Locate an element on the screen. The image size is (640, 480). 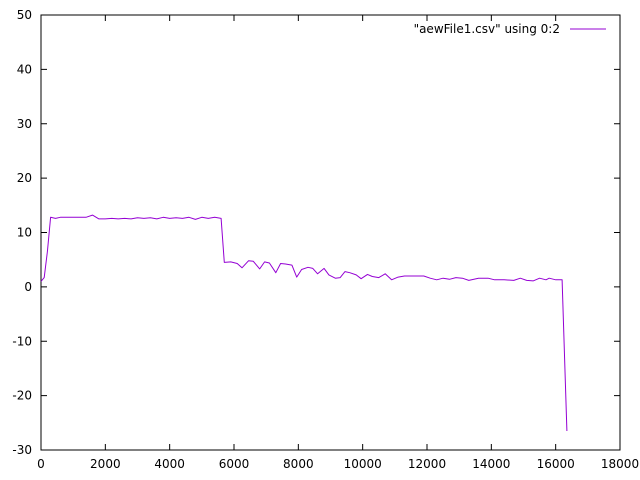
x-tick-label: 8000 is located at coordinates (298, 464).